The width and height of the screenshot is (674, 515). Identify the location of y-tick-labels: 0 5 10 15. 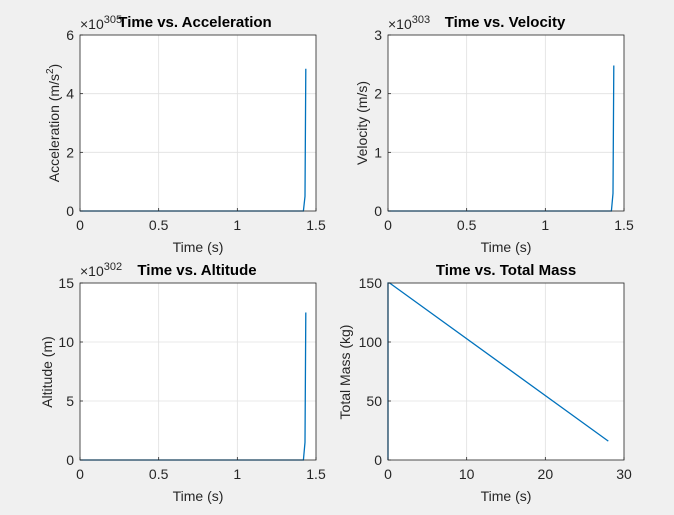
(66, 371).